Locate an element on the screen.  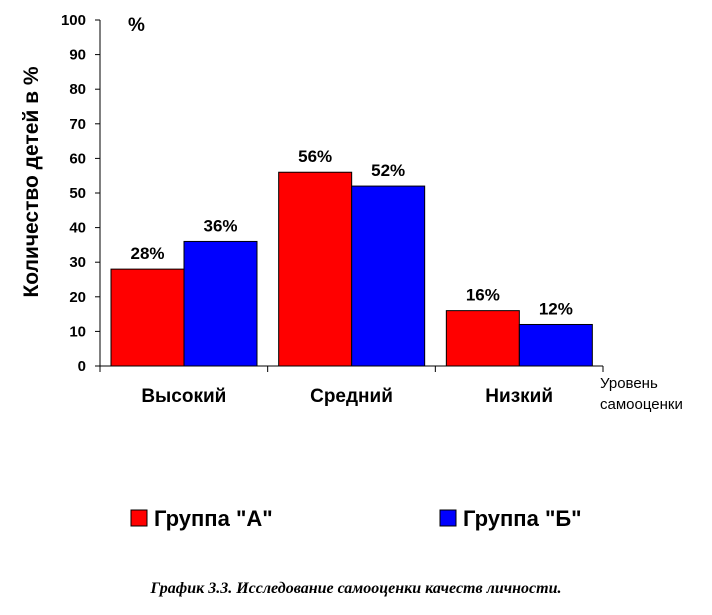
y-tick-label: 80 is located at coordinates (77, 89).